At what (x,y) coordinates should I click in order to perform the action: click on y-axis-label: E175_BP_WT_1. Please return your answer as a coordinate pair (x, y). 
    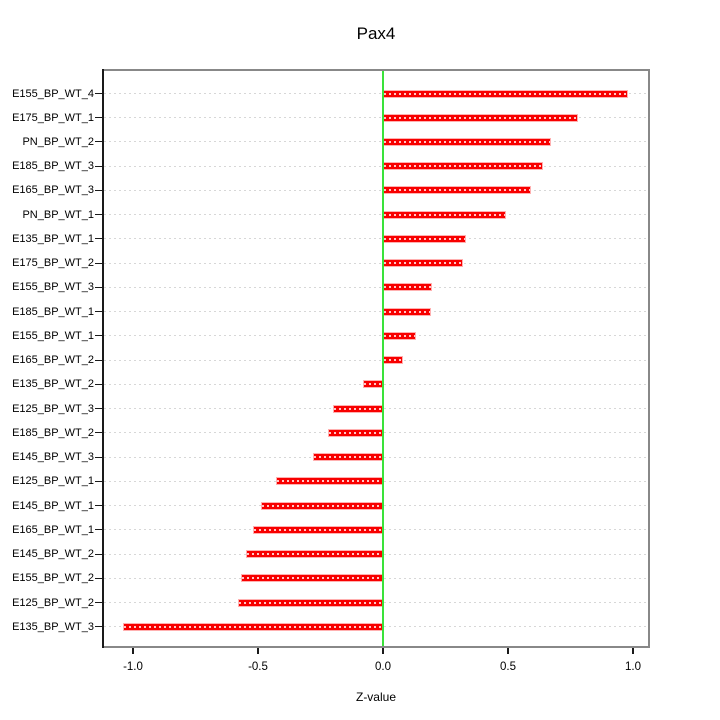
    Looking at the image, I should click on (53, 117).